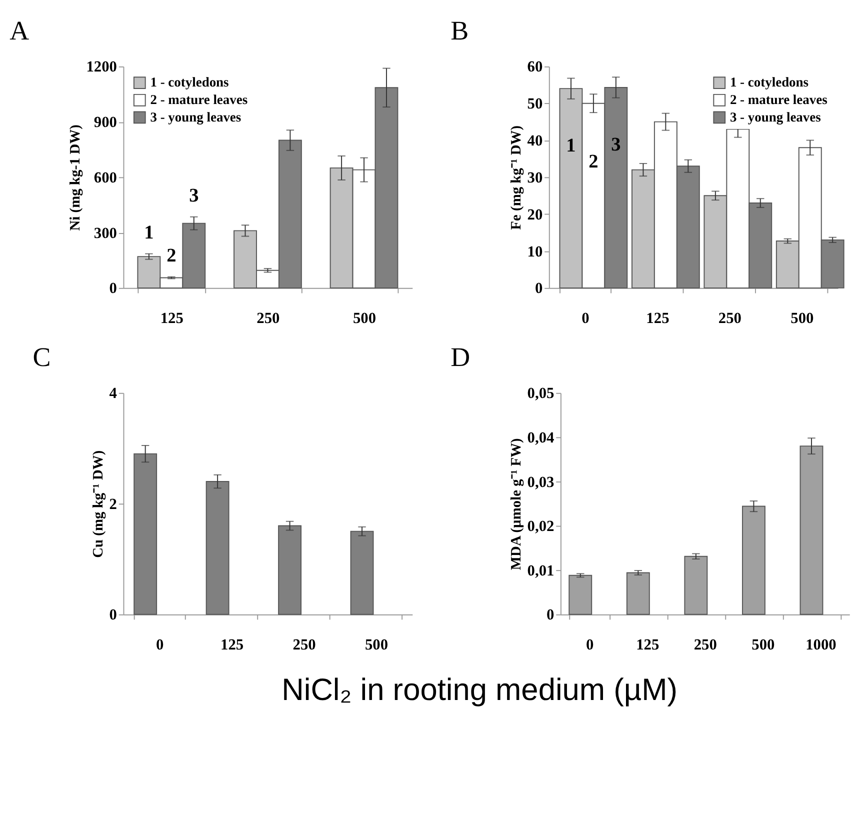 This screenshot has height=825, width=859. What do you see at coordinates (102, 67) in the screenshot?
I see `y-tick-label: 1200` at bounding box center [102, 67].